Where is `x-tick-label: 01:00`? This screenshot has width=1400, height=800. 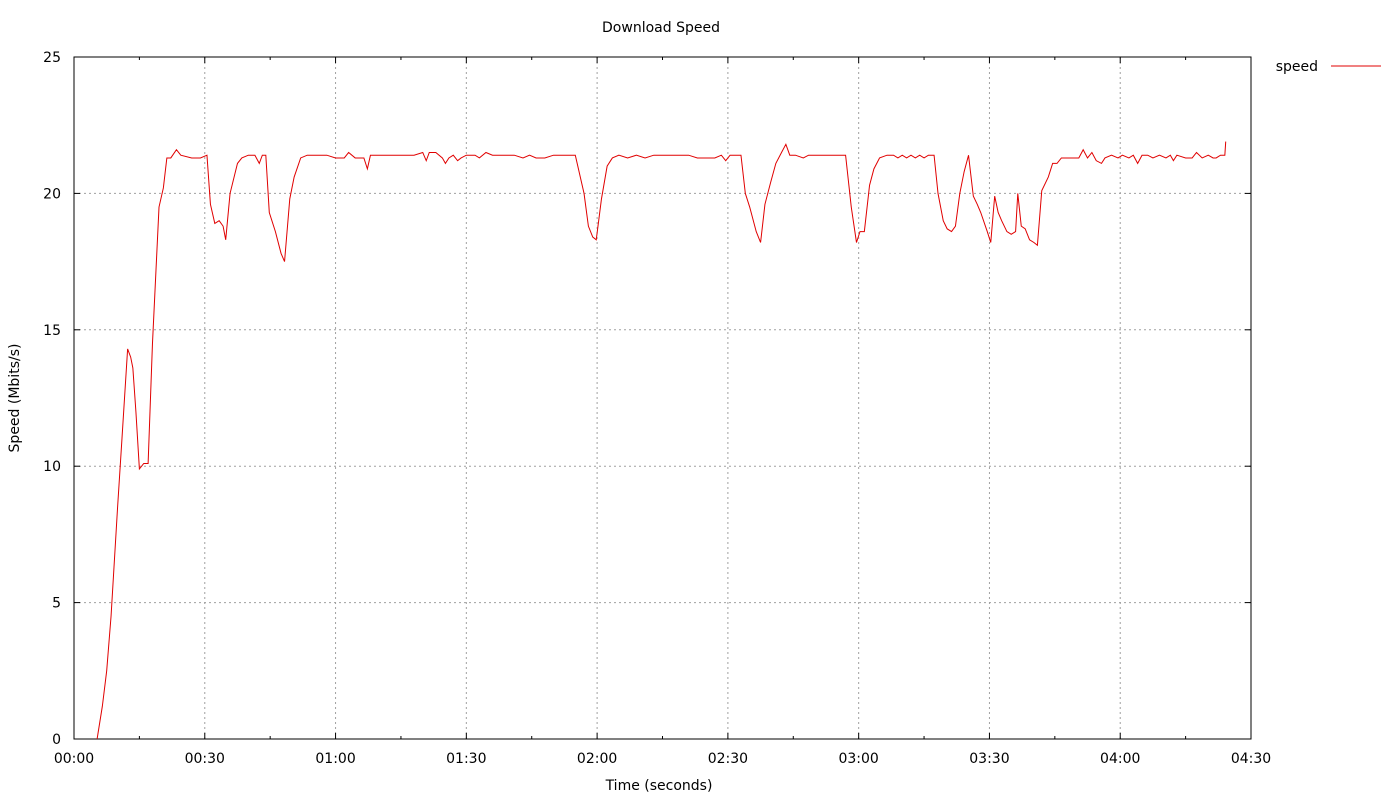 x-tick-label: 01:00 is located at coordinates (335, 759).